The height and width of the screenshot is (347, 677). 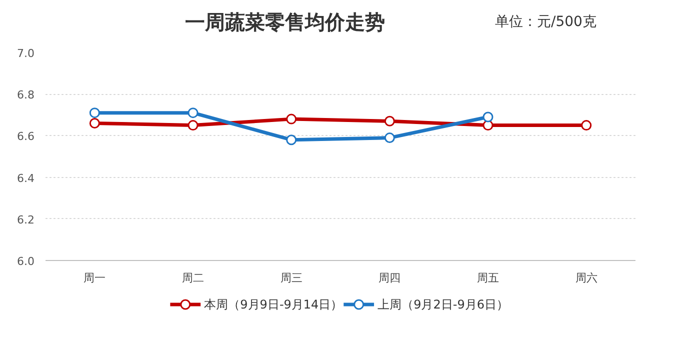 What do you see at coordinates (26, 178) in the screenshot?
I see `y-tick-label: 6.4` at bounding box center [26, 178].